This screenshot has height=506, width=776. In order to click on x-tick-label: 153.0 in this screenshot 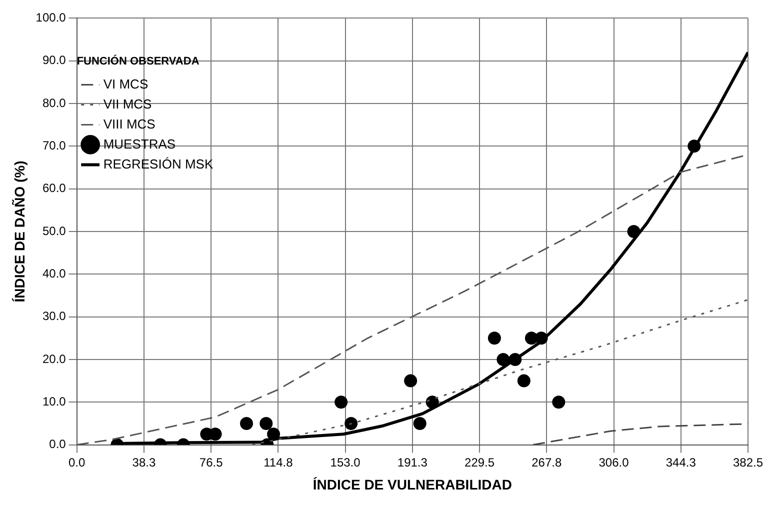, I will do `click(345, 462)`.